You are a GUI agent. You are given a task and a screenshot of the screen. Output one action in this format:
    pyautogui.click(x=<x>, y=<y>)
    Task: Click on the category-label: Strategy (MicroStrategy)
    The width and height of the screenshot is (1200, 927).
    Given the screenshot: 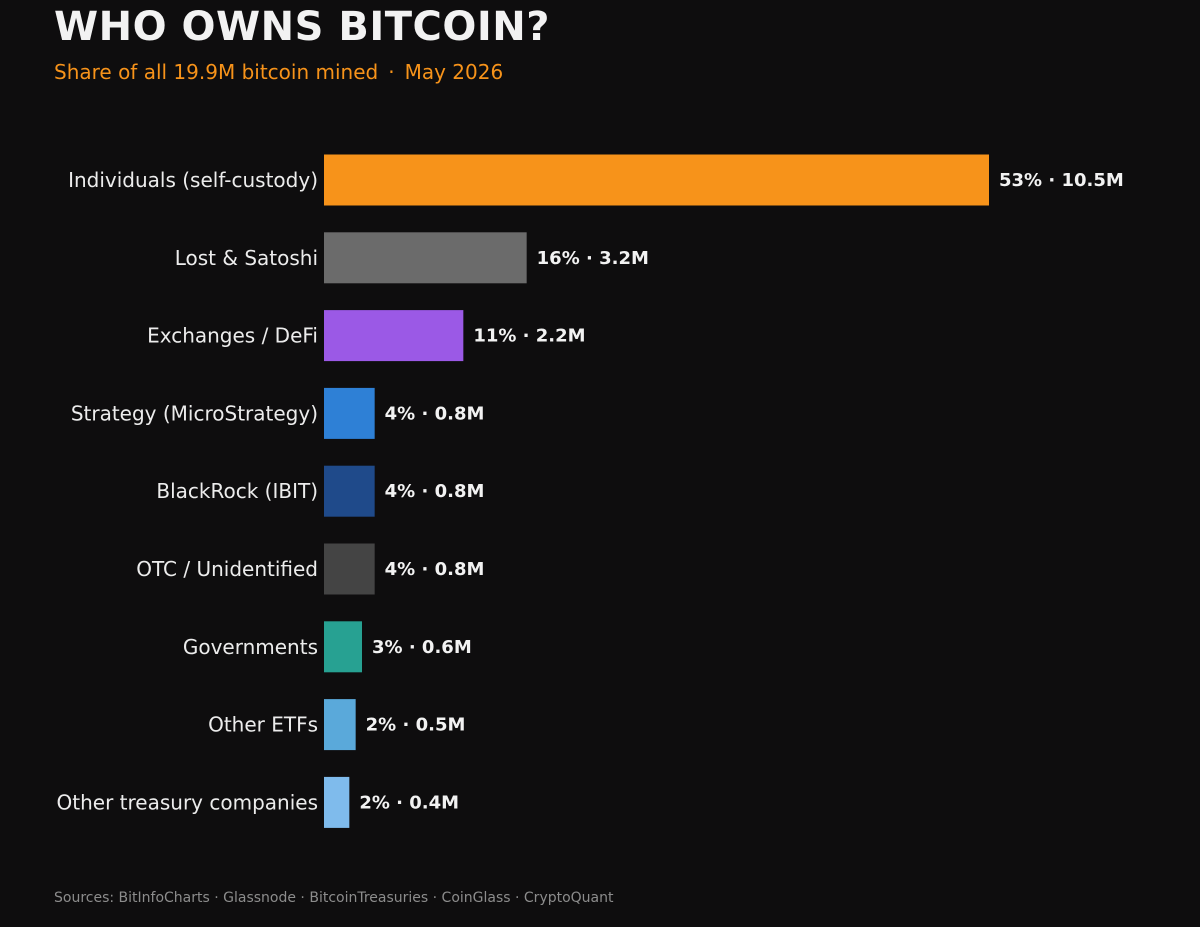 What is the action you would take?
    pyautogui.click(x=194, y=413)
    